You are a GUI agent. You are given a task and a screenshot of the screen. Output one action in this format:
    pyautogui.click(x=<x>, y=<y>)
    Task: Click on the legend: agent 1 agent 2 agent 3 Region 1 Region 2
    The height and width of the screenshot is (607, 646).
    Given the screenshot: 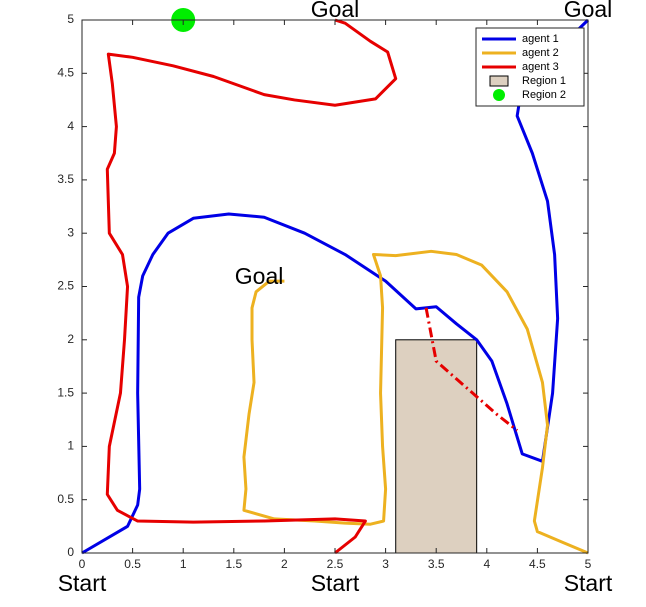 What is the action you would take?
    pyautogui.click(x=530, y=67)
    